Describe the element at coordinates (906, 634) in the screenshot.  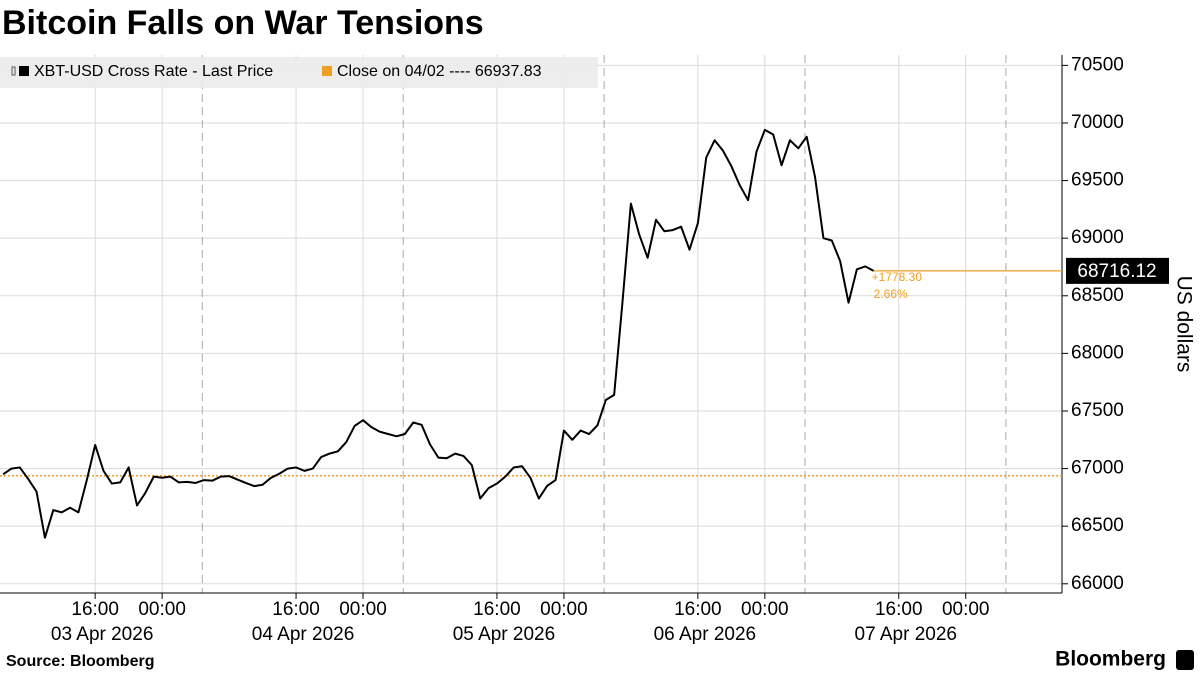
I see `x-date-label: 07 Apr 2026` at that location.